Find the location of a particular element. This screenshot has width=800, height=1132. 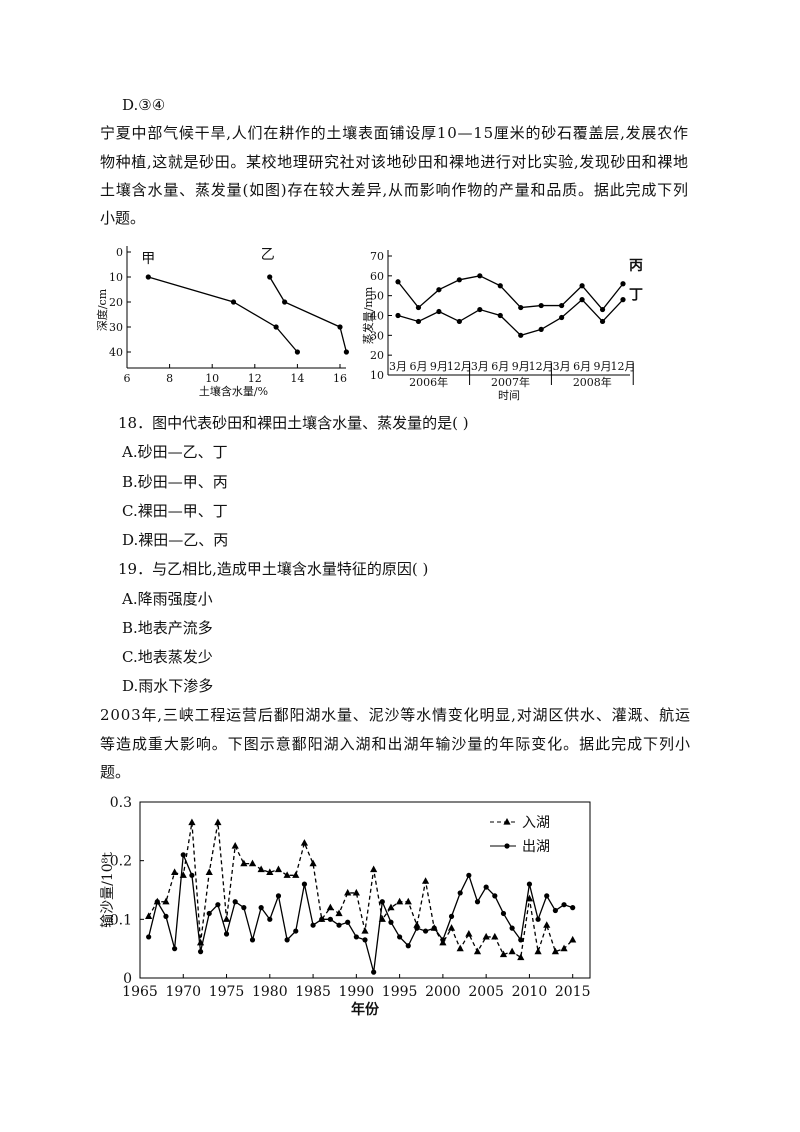

x-tick-label: 10 is located at coordinates (212, 378).